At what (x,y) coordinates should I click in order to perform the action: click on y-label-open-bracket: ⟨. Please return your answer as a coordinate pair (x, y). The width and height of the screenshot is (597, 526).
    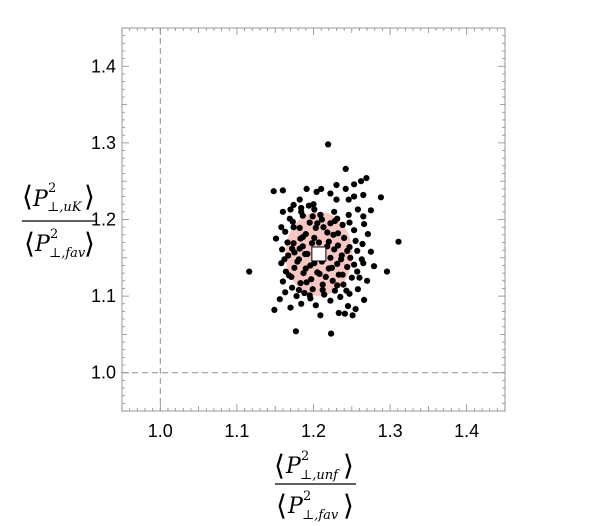
    Looking at the image, I should click on (27, 196).